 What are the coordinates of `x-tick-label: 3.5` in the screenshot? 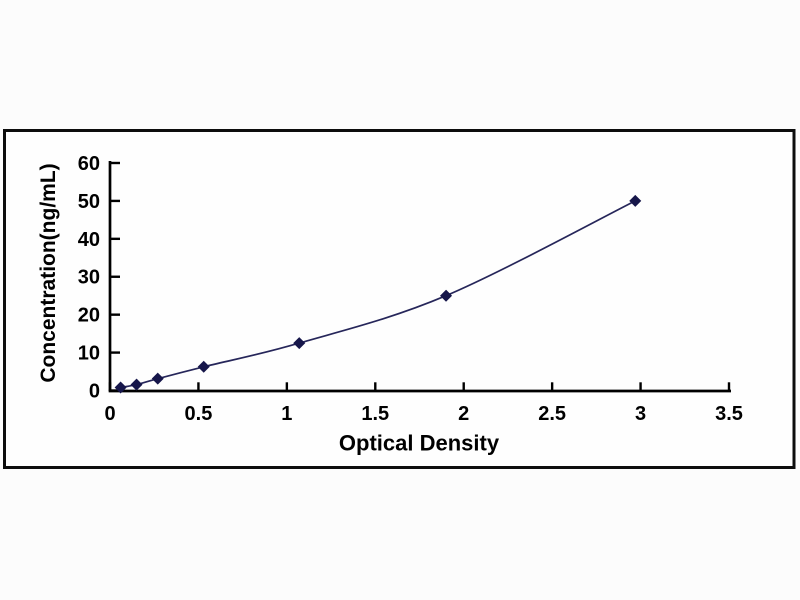 It's located at (729, 414).